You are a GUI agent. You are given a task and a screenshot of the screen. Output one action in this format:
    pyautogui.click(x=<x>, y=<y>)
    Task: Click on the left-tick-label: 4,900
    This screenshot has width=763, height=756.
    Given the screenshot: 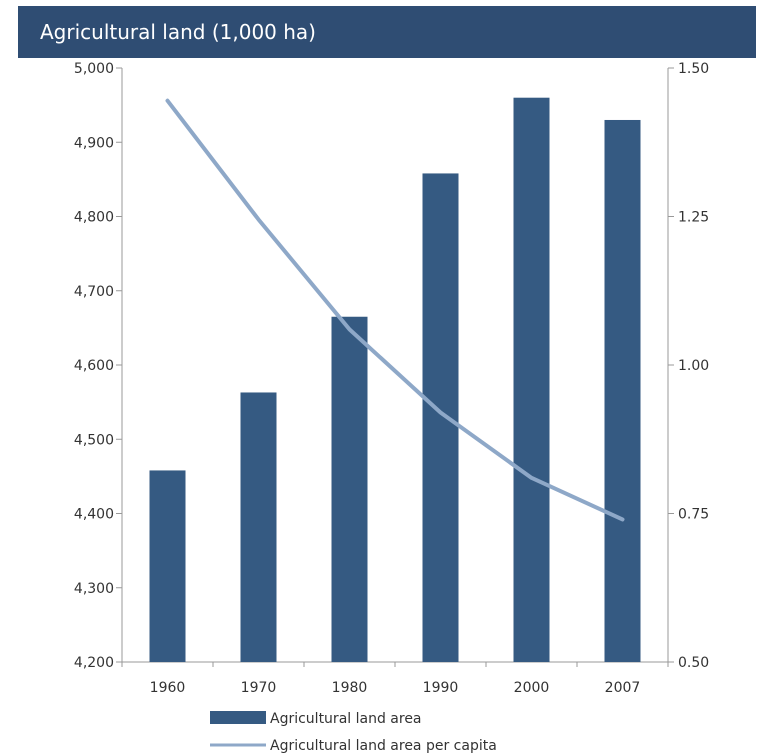 What is the action you would take?
    pyautogui.click(x=94, y=143)
    